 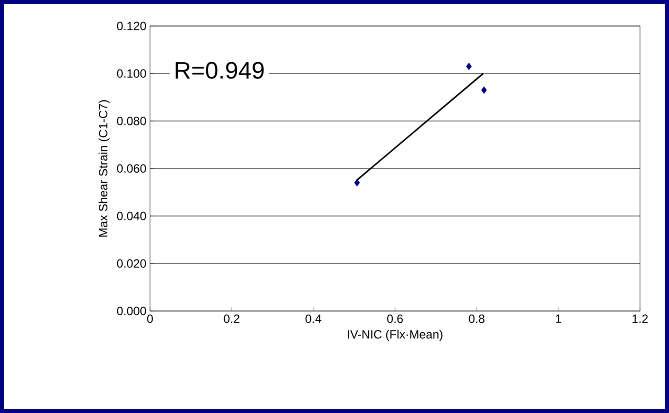 I want to click on y-tick-label: 0.000, so click(x=131, y=311).